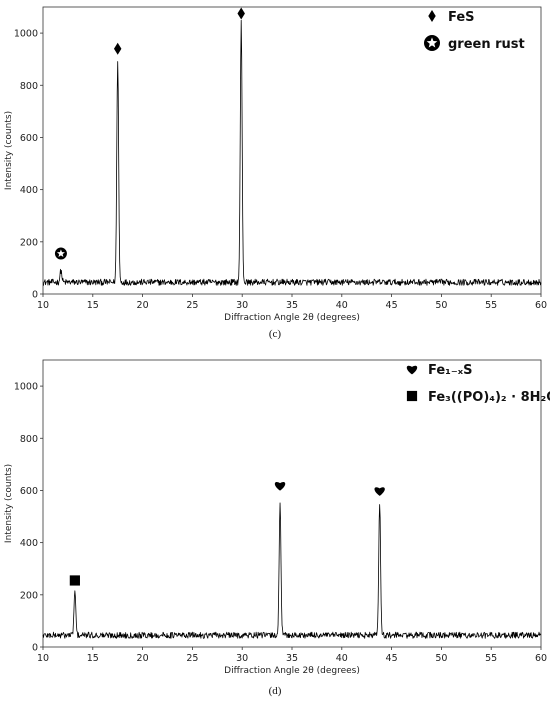 The image size is (550, 706). I want to click on peak-marker-square, so click(74, 580).